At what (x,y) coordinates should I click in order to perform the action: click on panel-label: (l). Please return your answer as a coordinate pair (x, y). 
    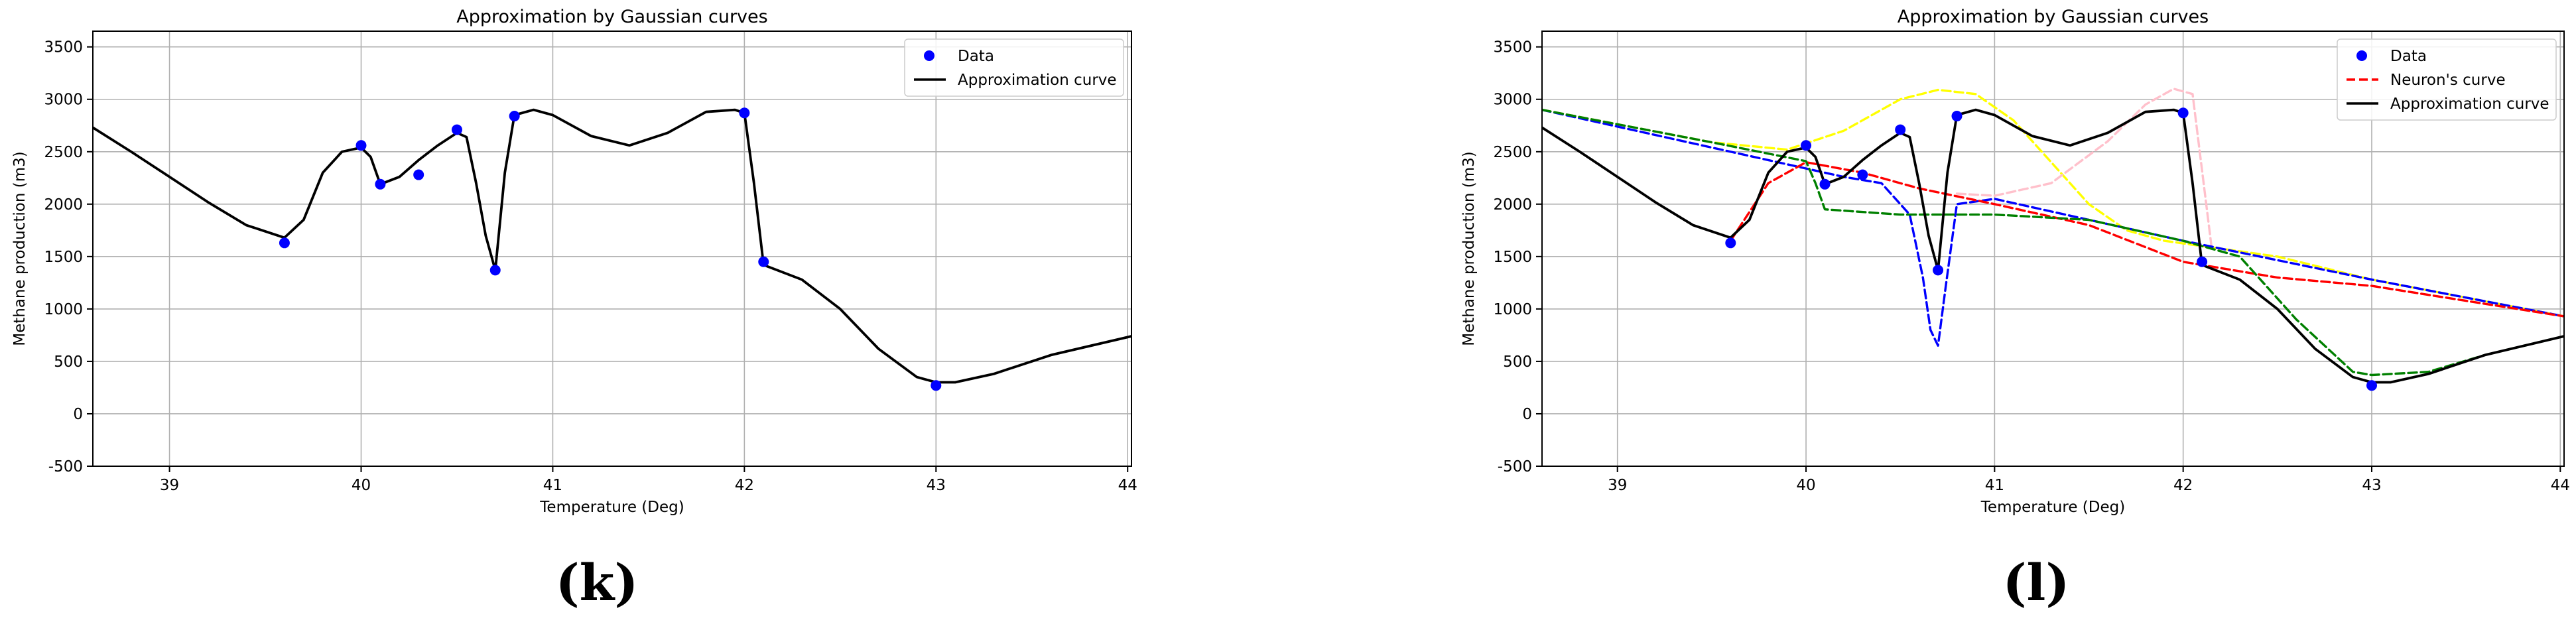
    Looking at the image, I should click on (2037, 582).